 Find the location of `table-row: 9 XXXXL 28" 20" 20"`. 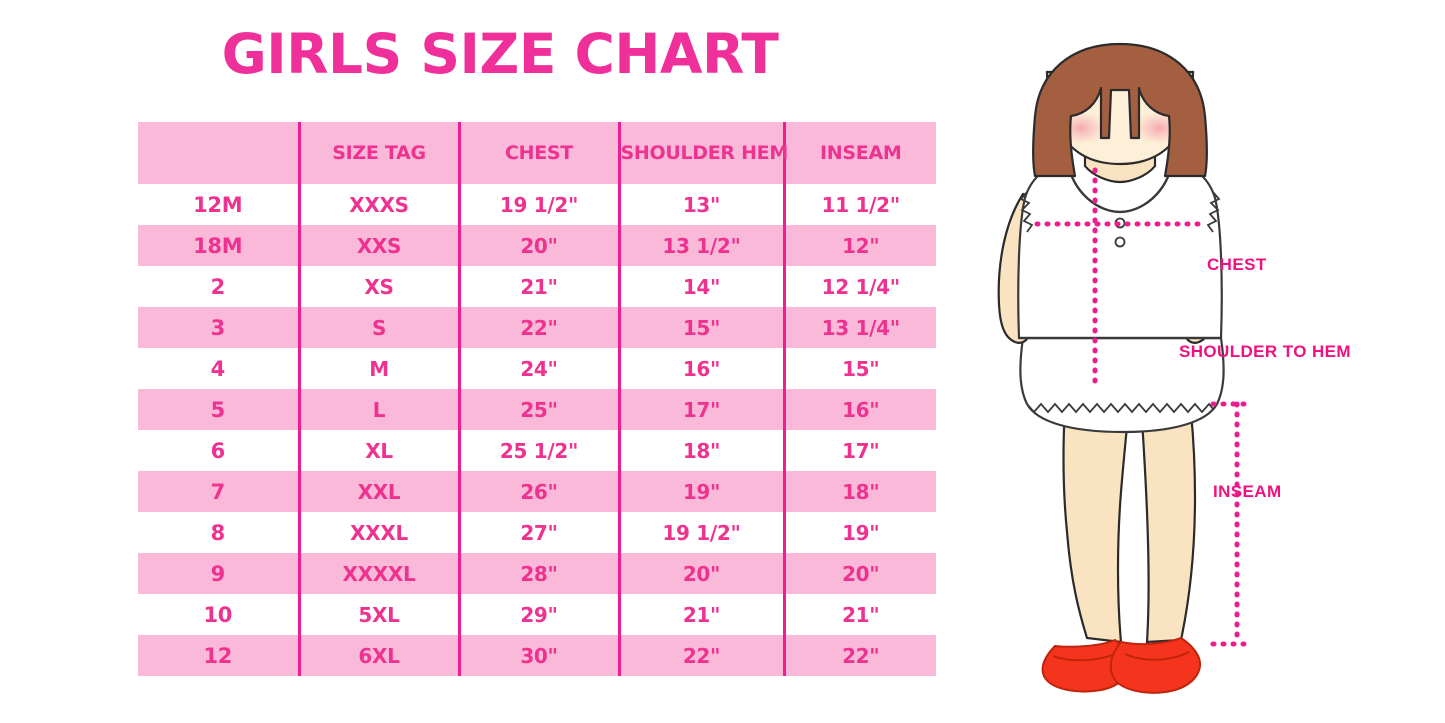

table-row: 9 XXXXL 28" 20" 20" is located at coordinates (537, 573).